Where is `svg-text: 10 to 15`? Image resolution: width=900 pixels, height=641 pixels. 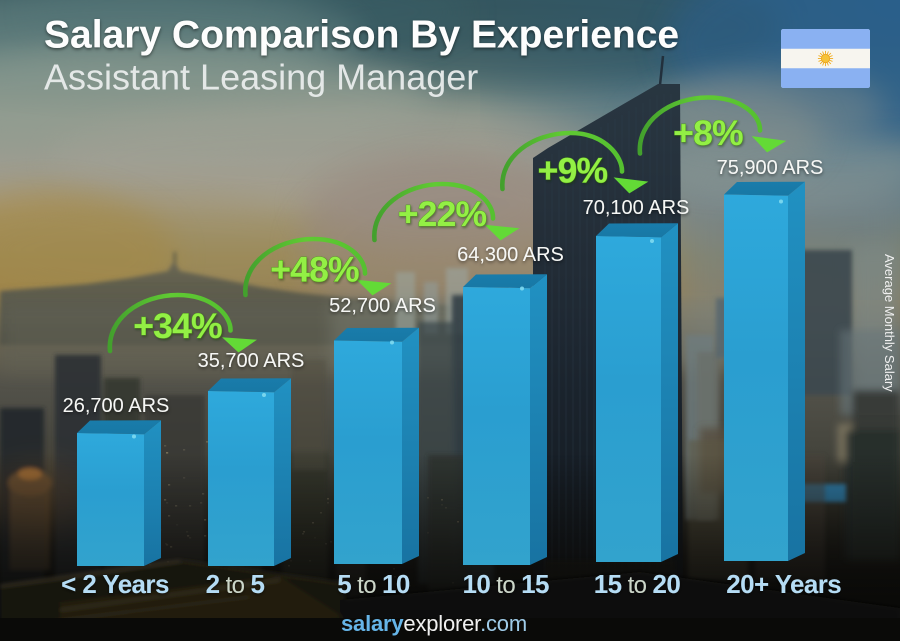 svg-text: 10 to 15 is located at coordinates (505, 584).